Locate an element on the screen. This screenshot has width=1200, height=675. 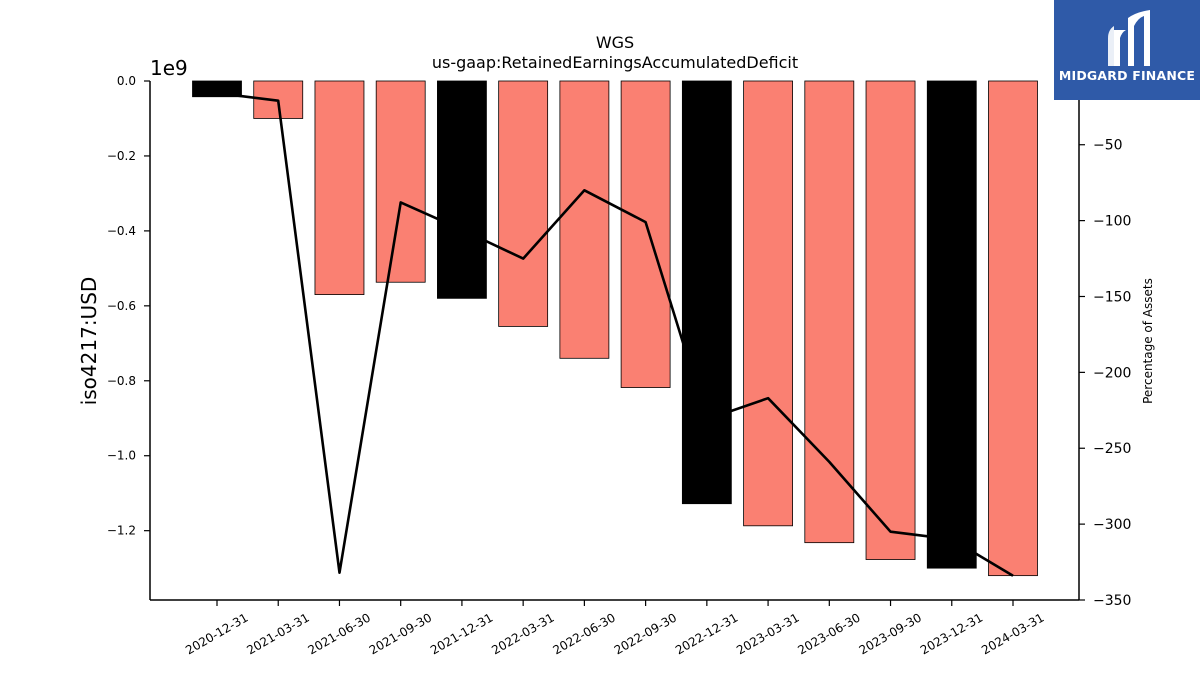
y-tick-label: −0.2 is located at coordinates (121, 156).